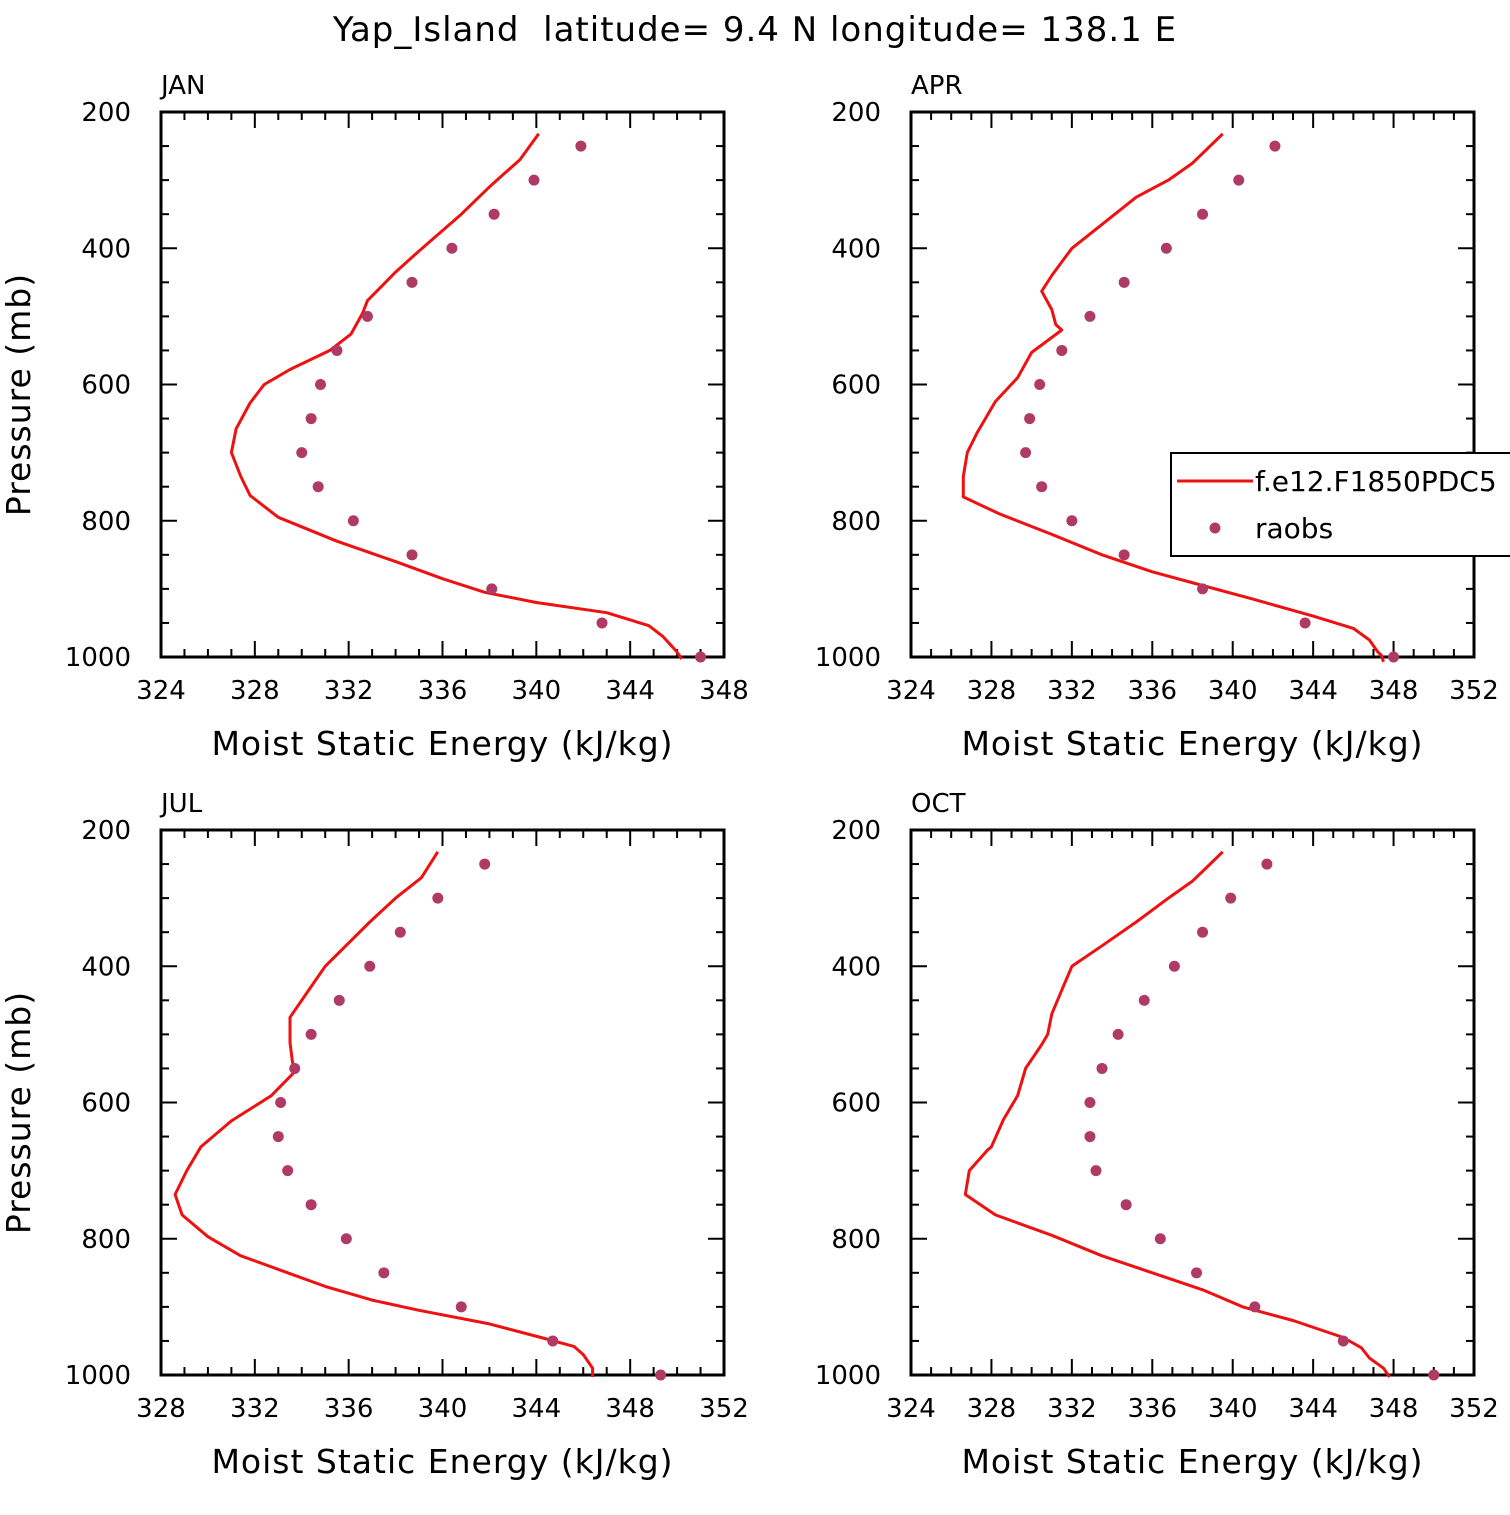 Image resolution: width=1510 pixels, height=1515 pixels. Describe the element at coordinates (1340, 504) in the screenshot. I see `legend-box` at that location.